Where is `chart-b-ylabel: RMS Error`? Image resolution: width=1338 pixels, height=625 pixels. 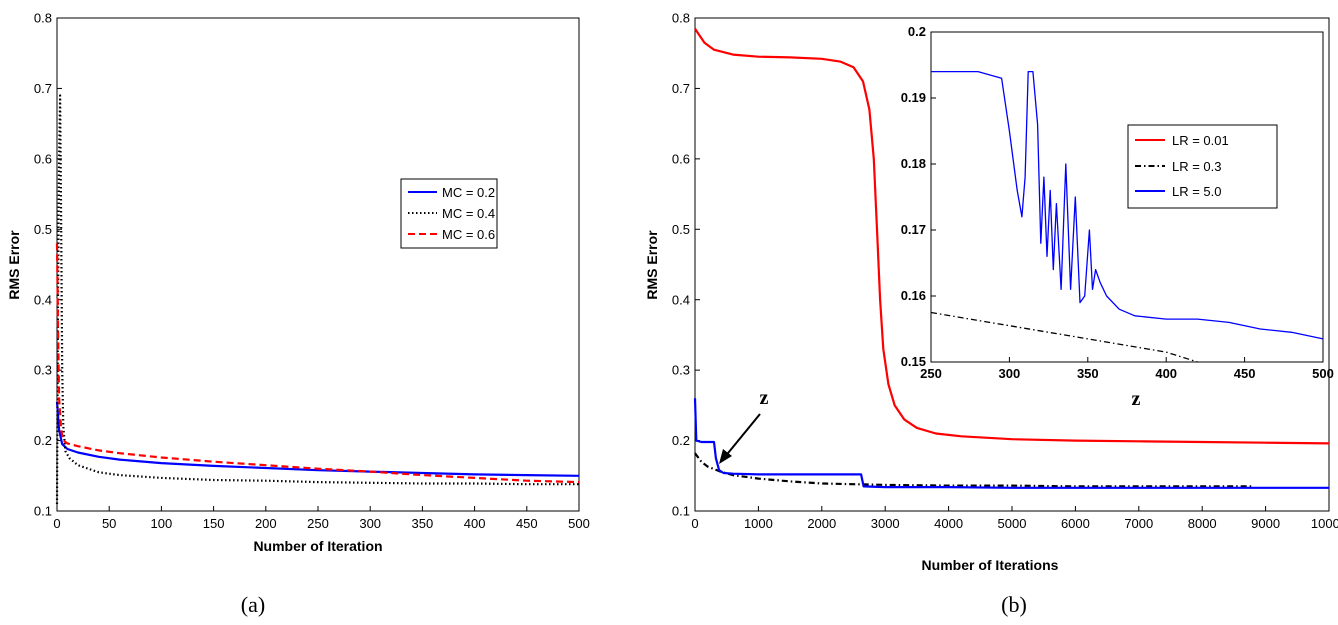
chart-b-ylabel: RMS Error is located at coordinates (652, 265).